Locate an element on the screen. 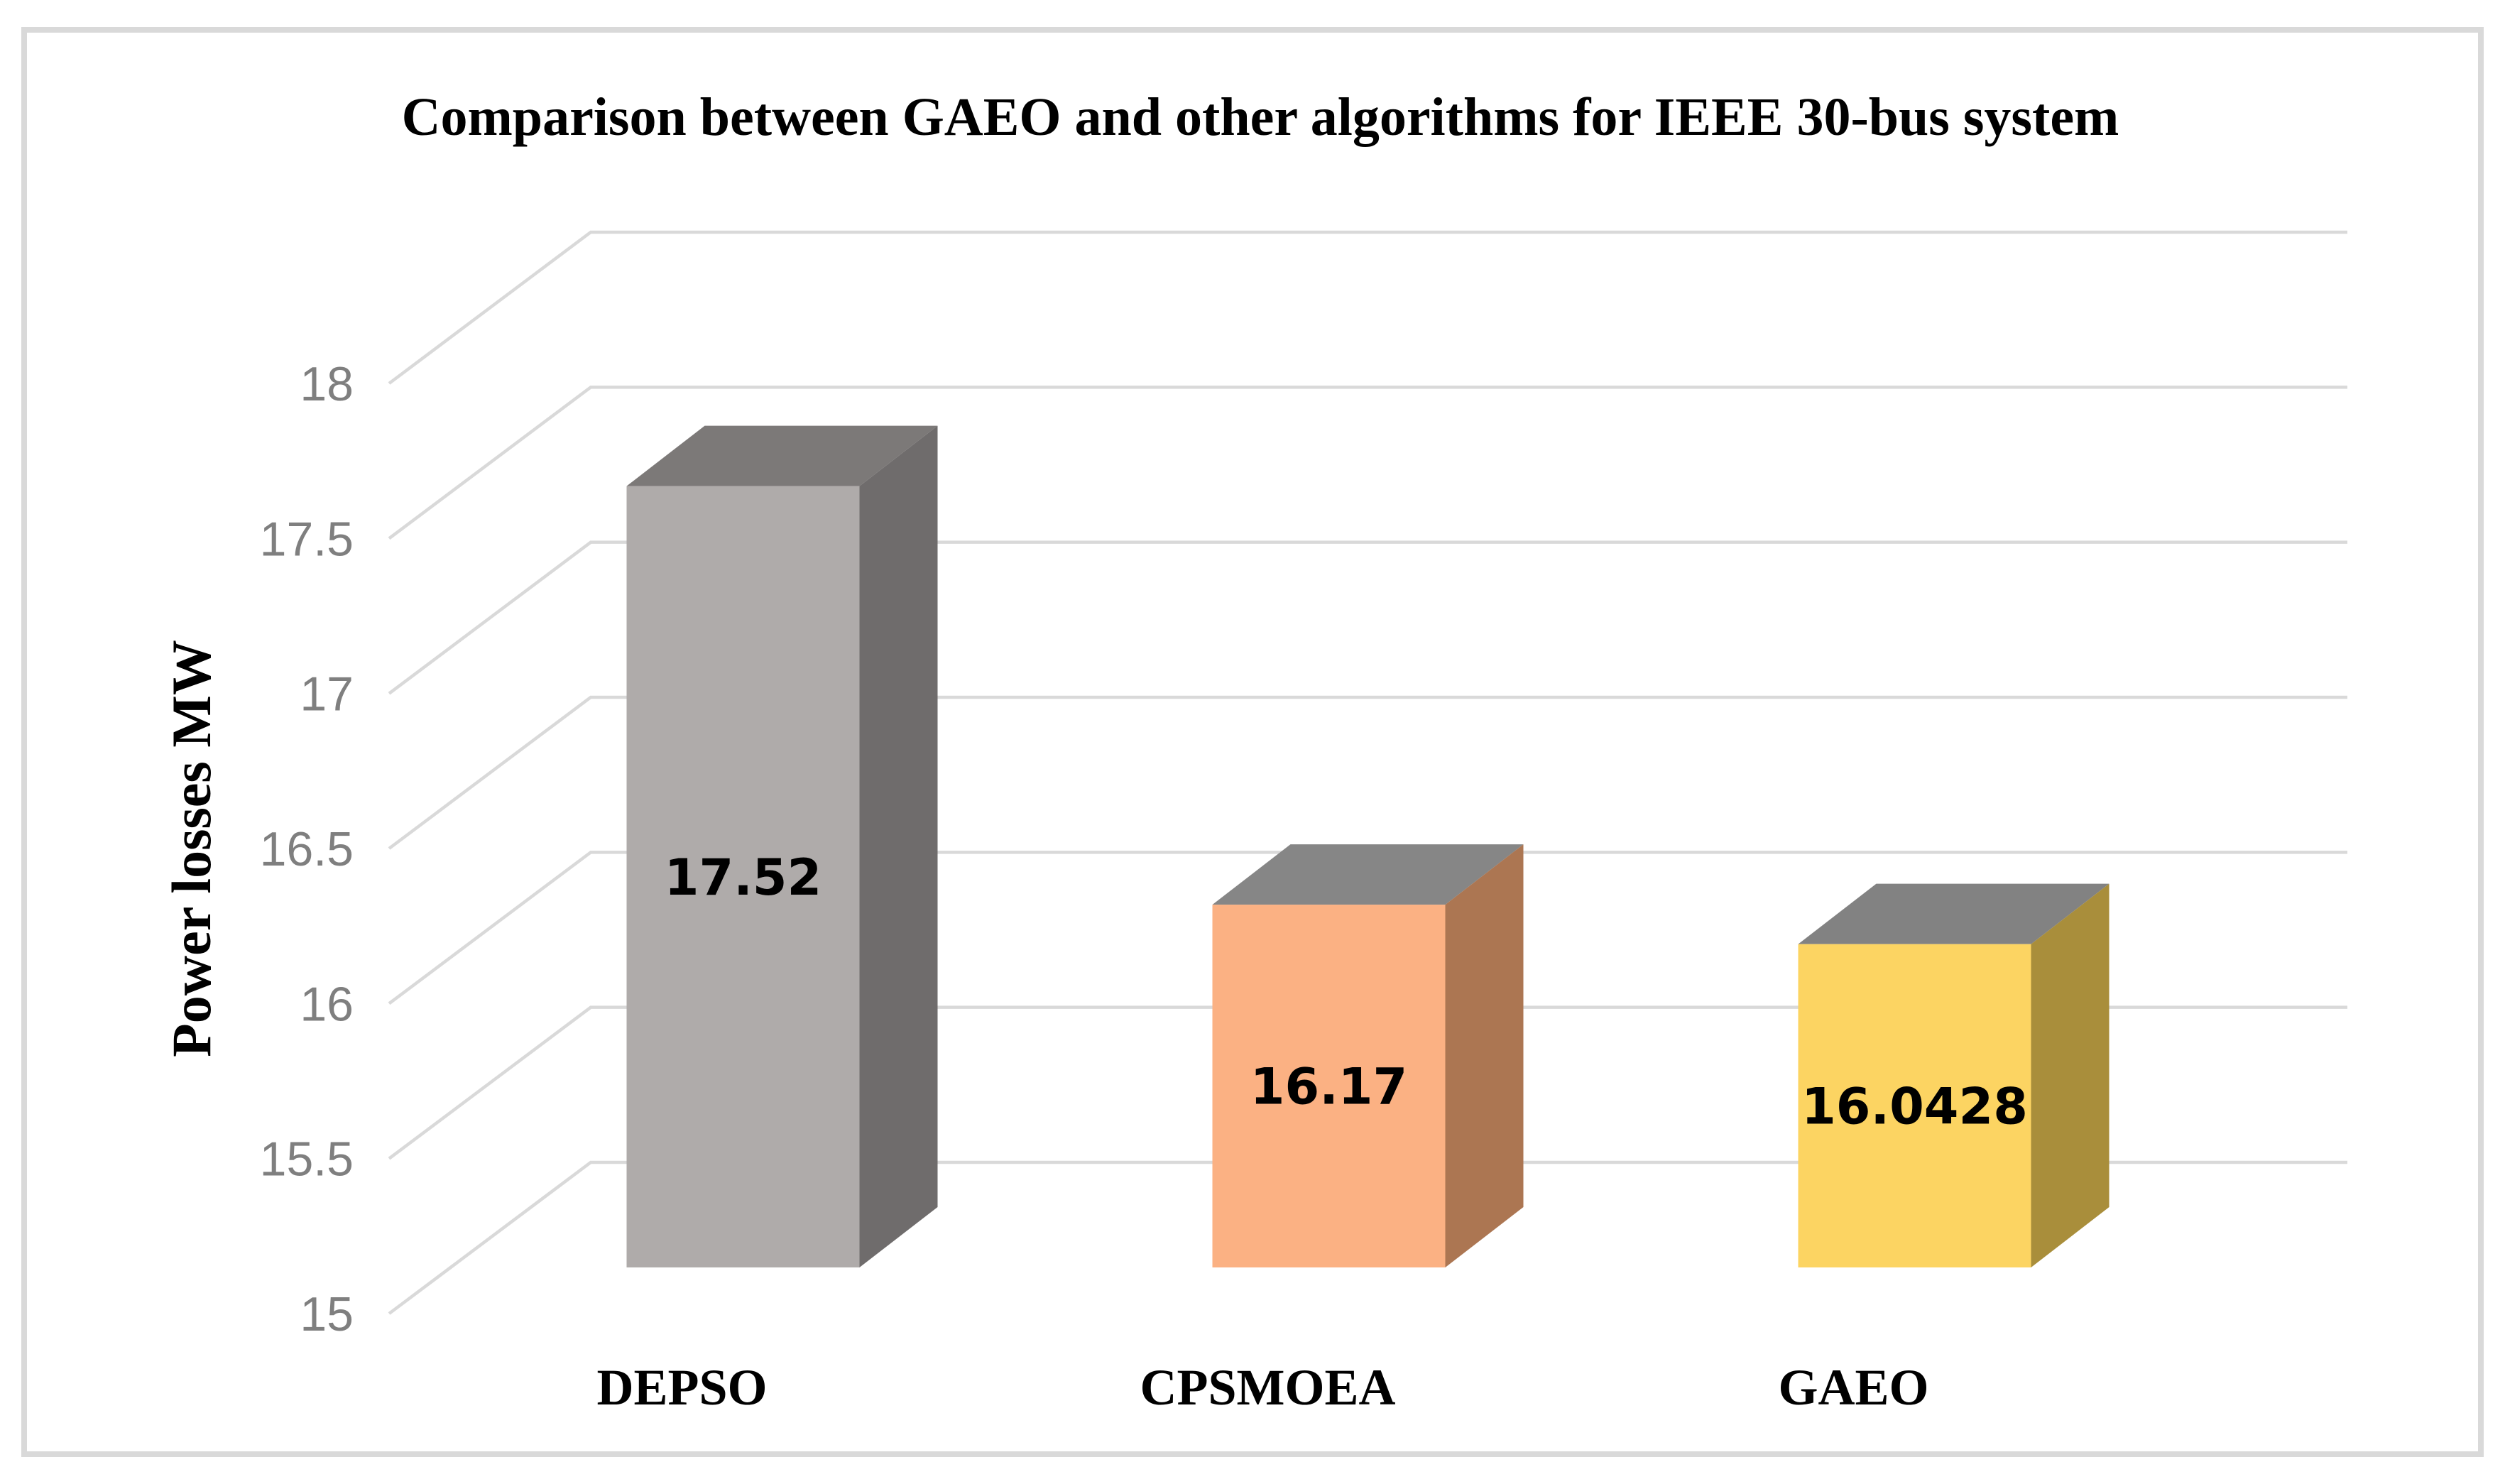 The height and width of the screenshot is (1484, 2505). bar-value-label: 17.52 is located at coordinates (743, 878).